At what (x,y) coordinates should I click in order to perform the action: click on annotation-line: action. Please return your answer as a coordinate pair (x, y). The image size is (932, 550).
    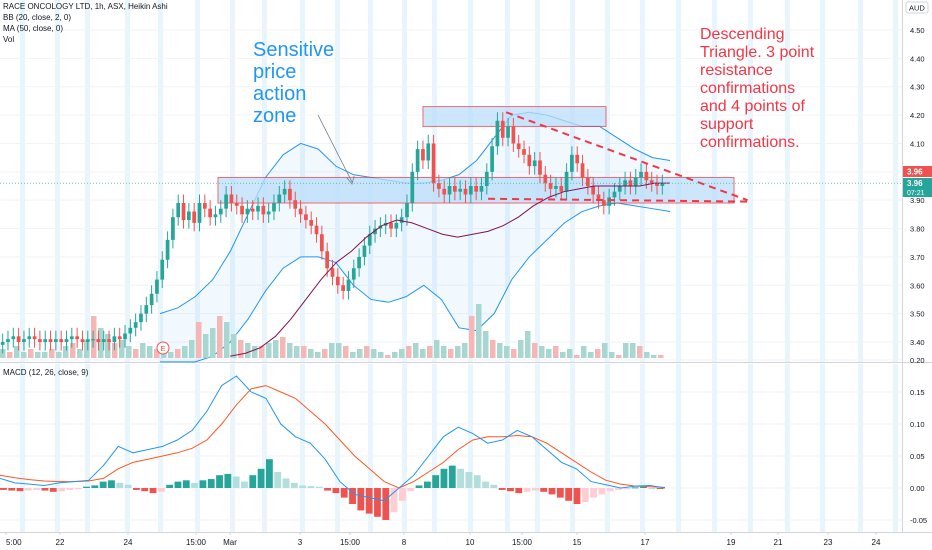
    Looking at the image, I should click on (280, 94).